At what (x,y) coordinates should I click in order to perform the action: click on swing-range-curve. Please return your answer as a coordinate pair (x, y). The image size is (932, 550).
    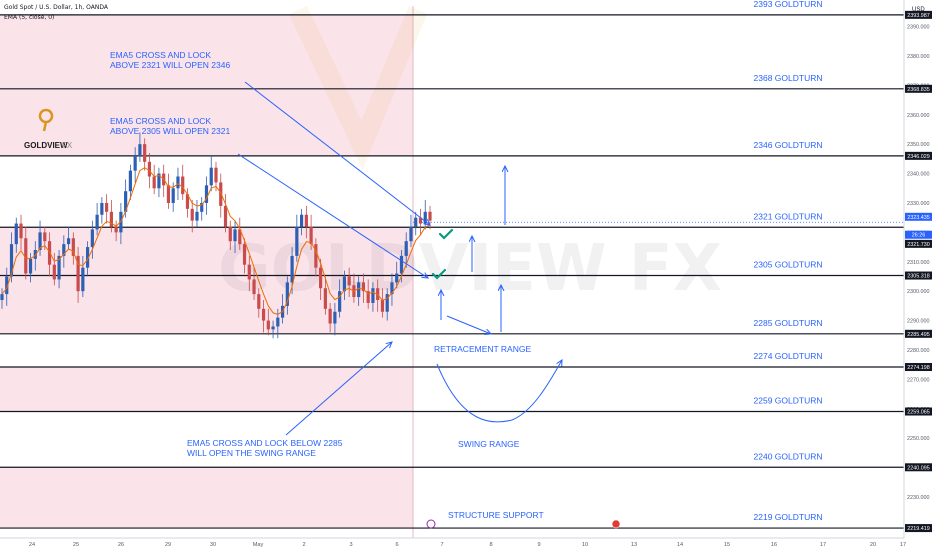
    Looking at the image, I should click on (499, 391).